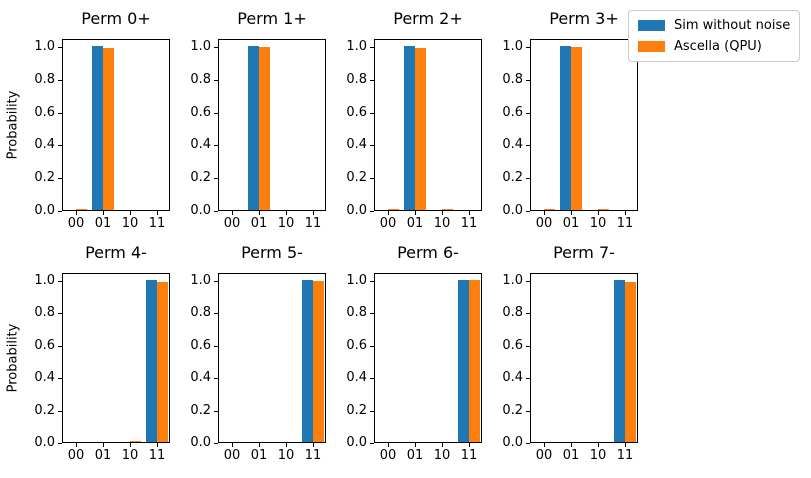  Describe the element at coordinates (116, 18) in the screenshot. I see `subplot-title: Perm 0+` at that location.